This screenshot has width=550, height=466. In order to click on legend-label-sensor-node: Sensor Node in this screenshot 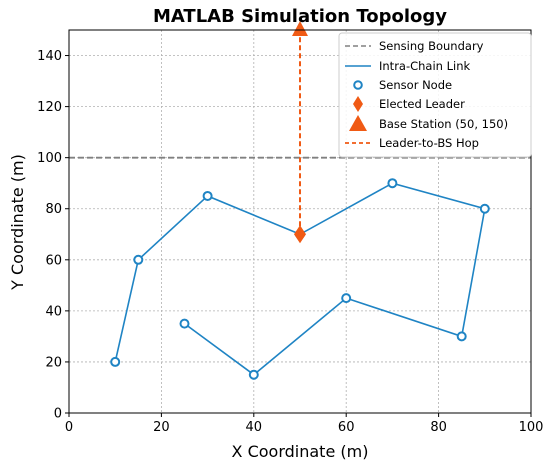, I will do `click(415, 85)`.